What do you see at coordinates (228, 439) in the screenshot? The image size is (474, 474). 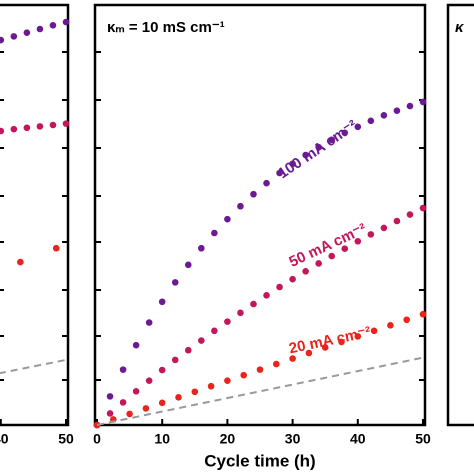 I see `x-tick-label: 20` at bounding box center [228, 439].